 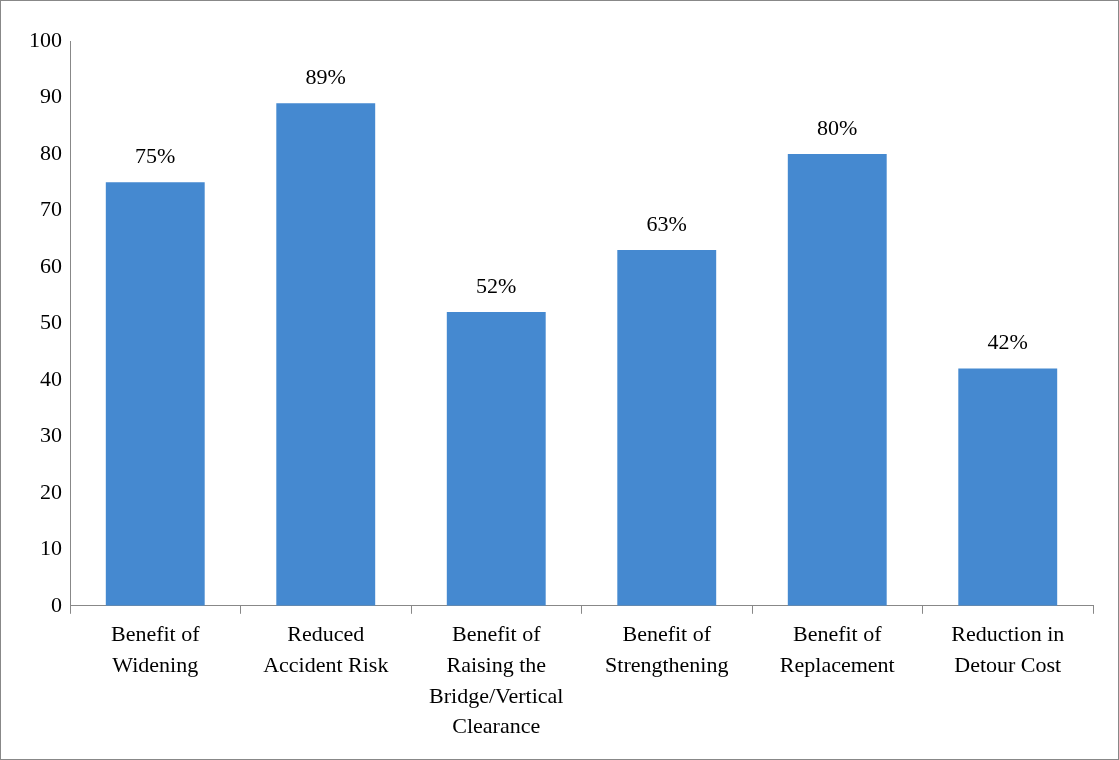 What do you see at coordinates (51, 548) in the screenshot?
I see `y-tick-label: 10` at bounding box center [51, 548].